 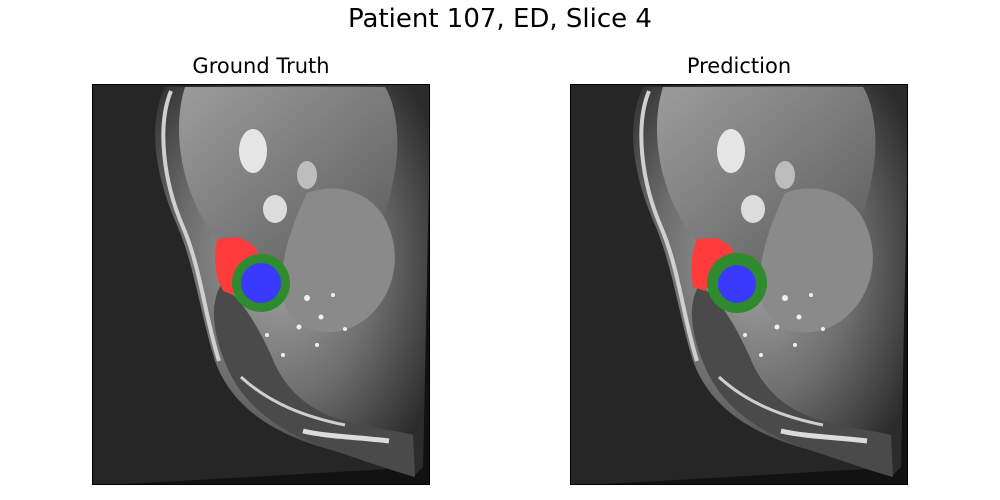 I want to click on label-1-region, so click(x=713, y=264).